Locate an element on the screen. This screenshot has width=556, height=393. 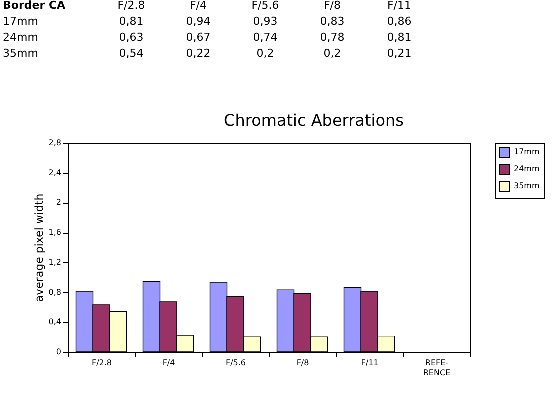
text: 35mm is located at coordinates (20, 53).